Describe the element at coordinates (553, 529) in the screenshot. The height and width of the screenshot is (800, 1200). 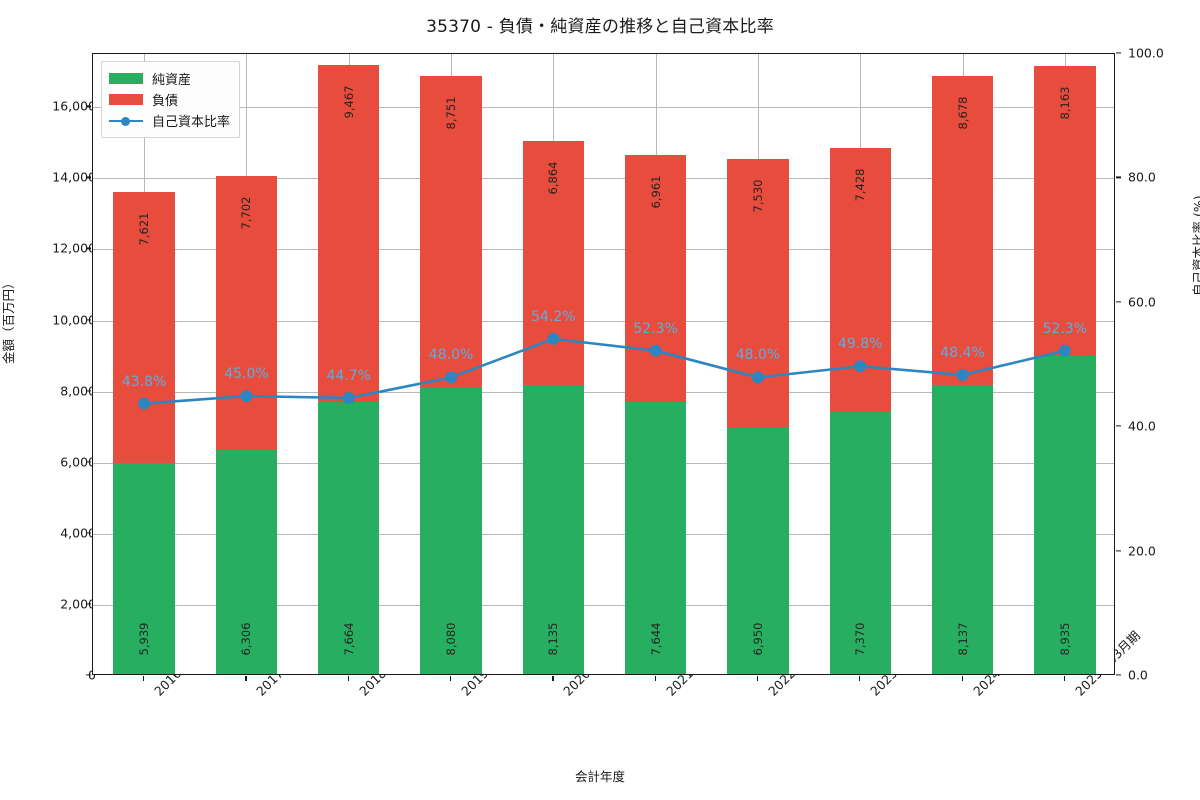
I see `bar-segment-equity: 8,135` at that location.